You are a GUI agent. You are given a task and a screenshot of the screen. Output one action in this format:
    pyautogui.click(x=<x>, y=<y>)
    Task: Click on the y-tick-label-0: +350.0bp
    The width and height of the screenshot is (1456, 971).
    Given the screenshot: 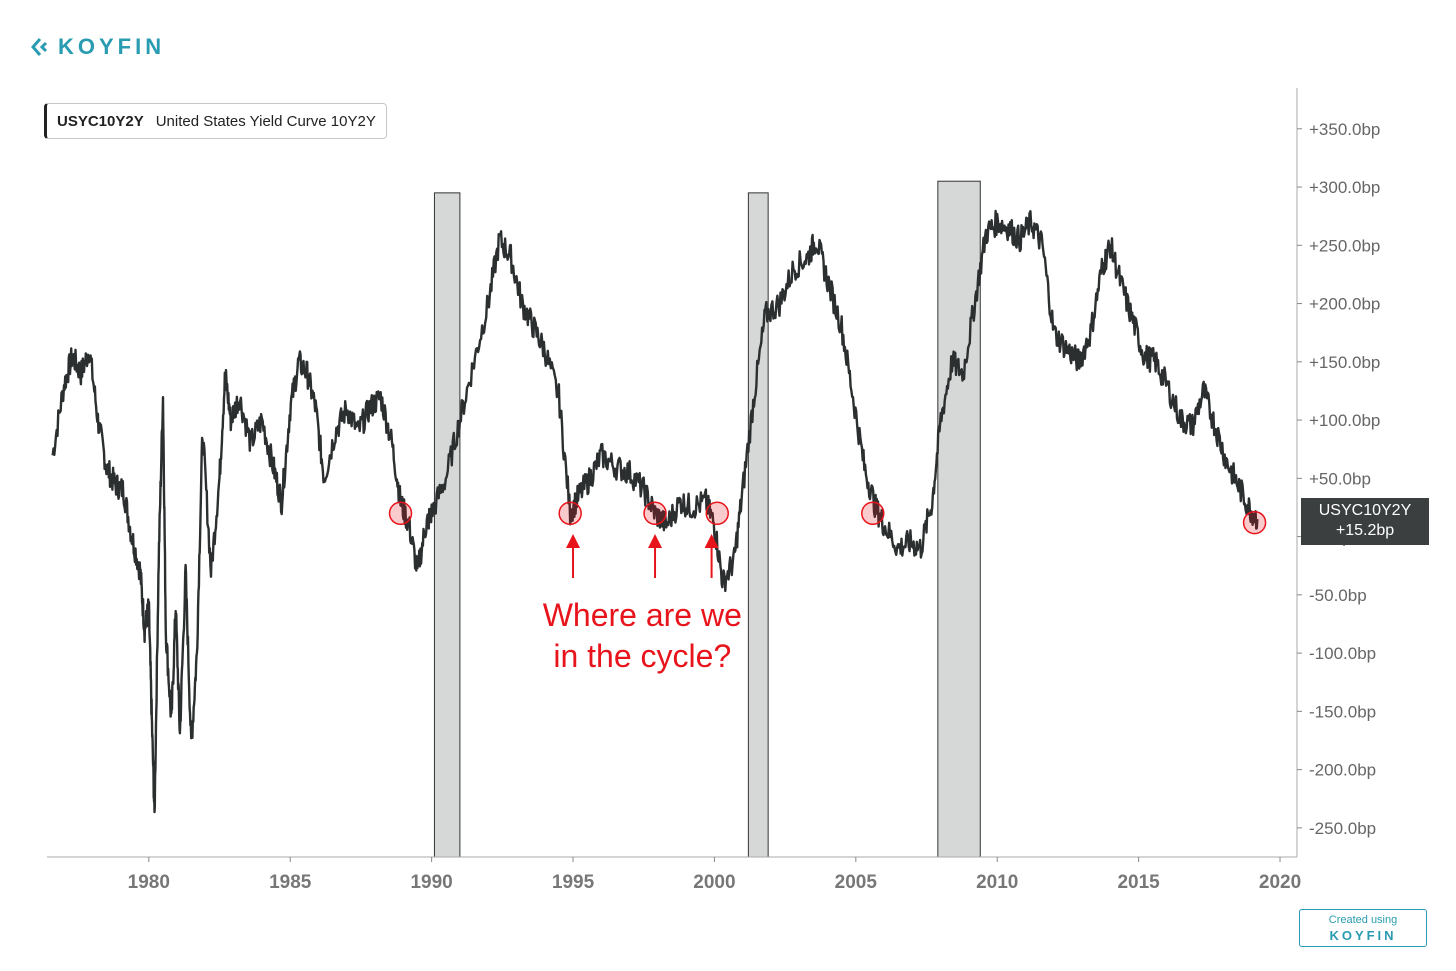 What is the action you would take?
    pyautogui.click(x=1344, y=129)
    